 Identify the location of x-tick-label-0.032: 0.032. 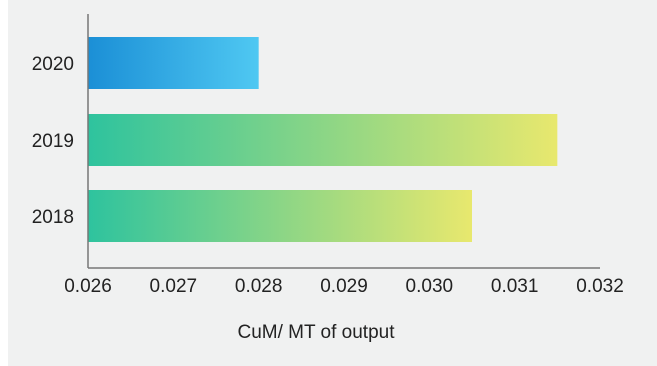
(600, 286).